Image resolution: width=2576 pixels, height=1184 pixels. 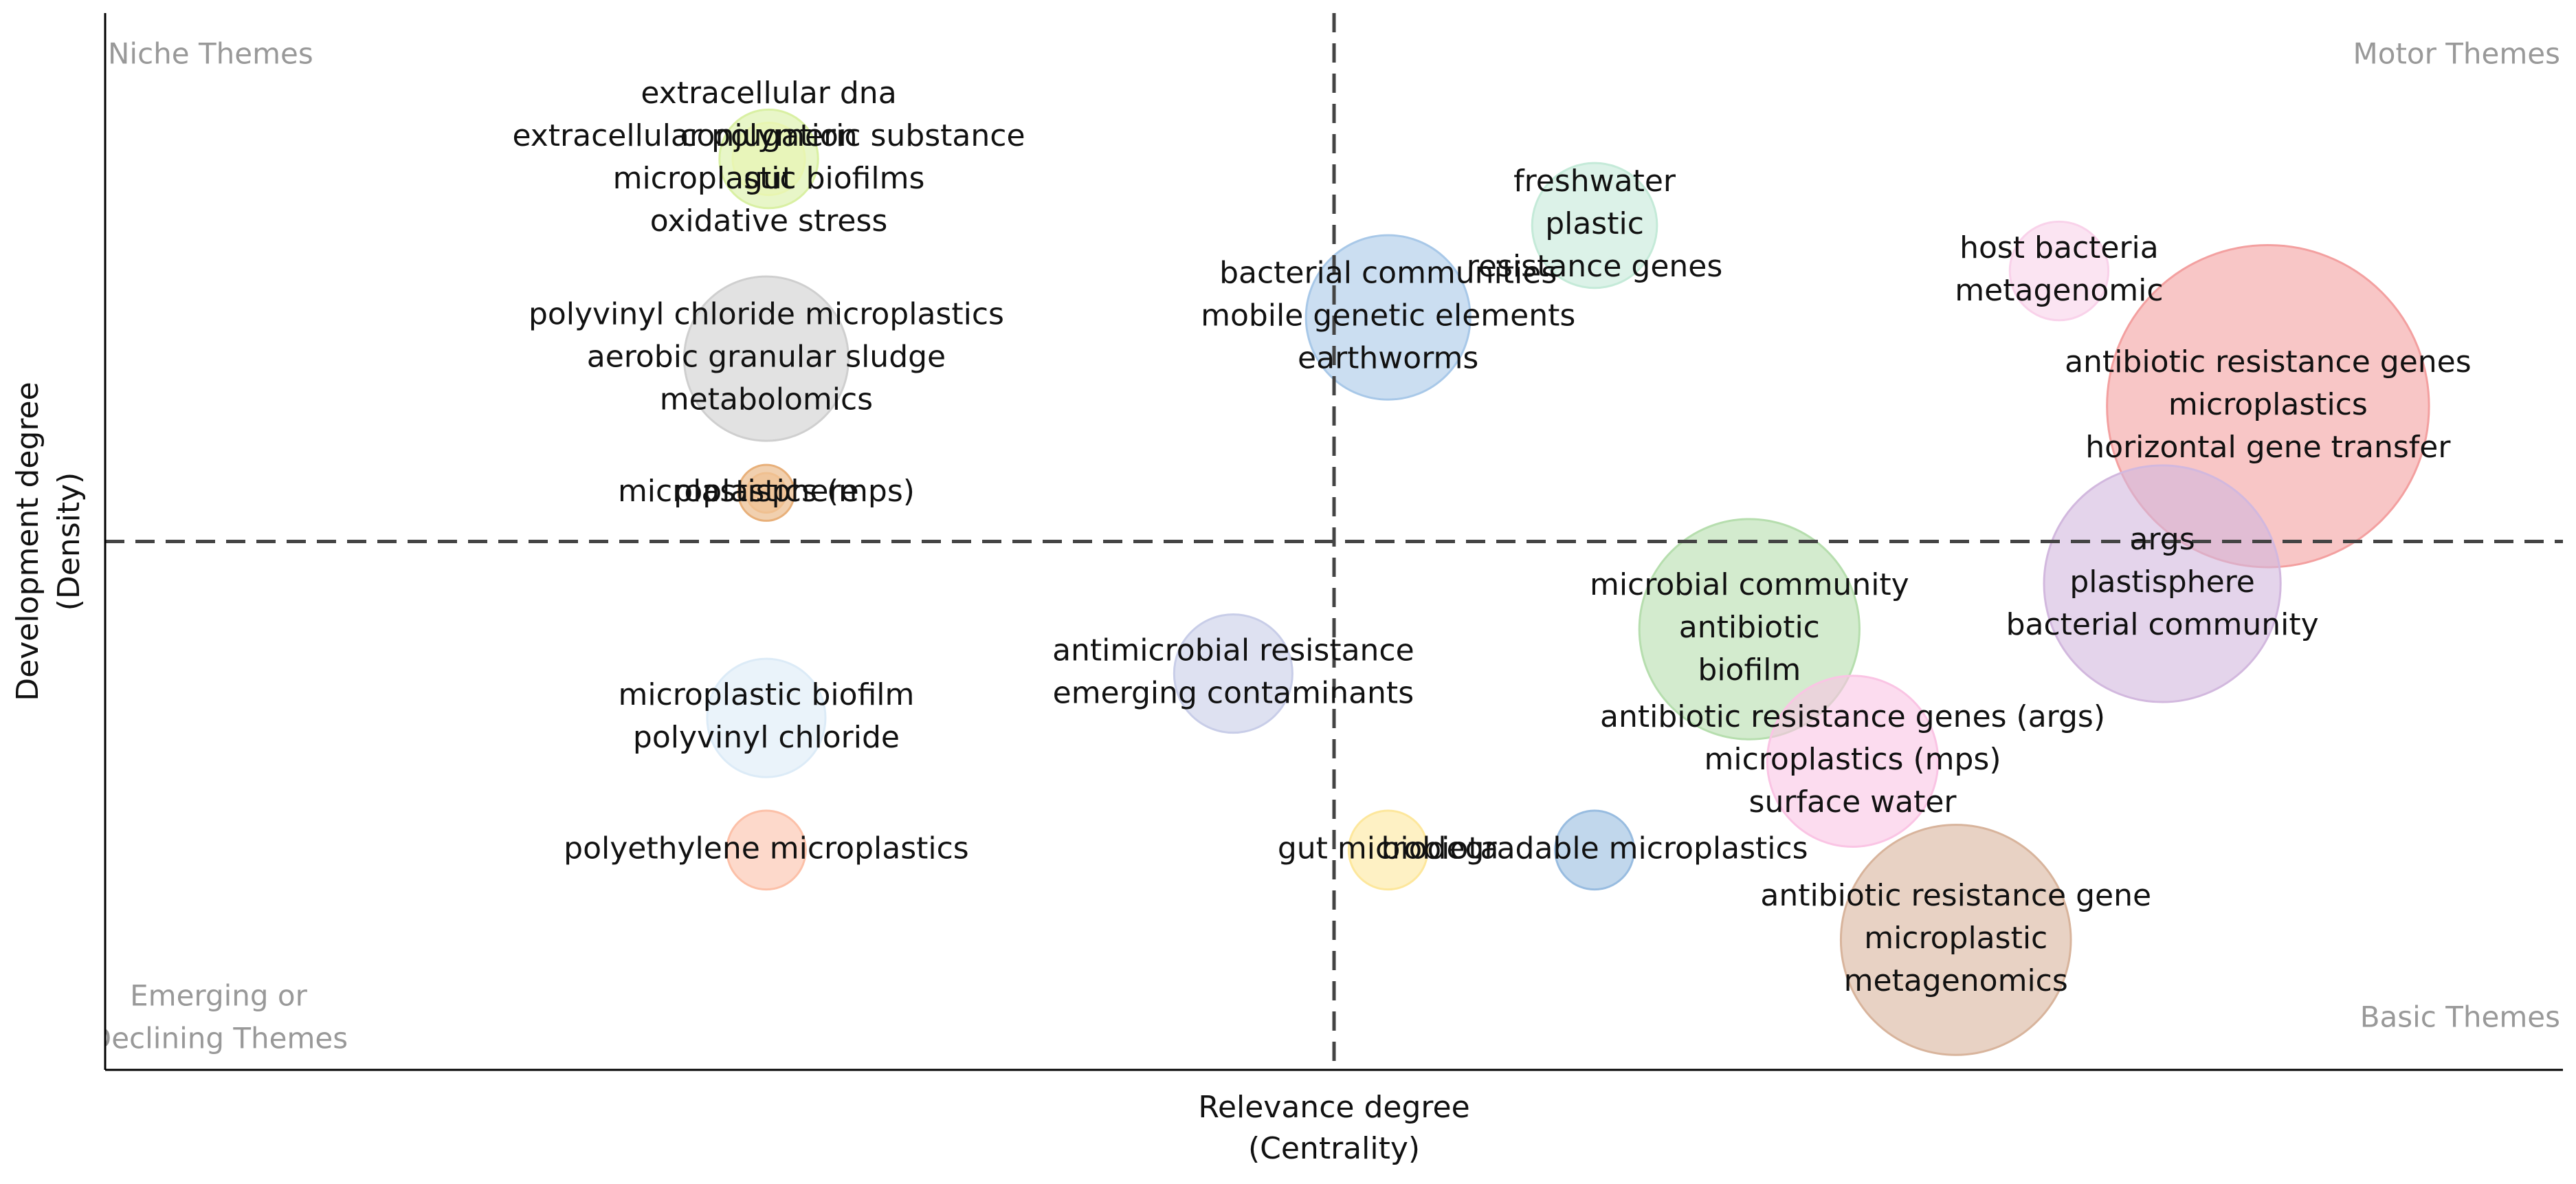 I want to click on quadrant-label: Emerging or, so click(x=218, y=996).